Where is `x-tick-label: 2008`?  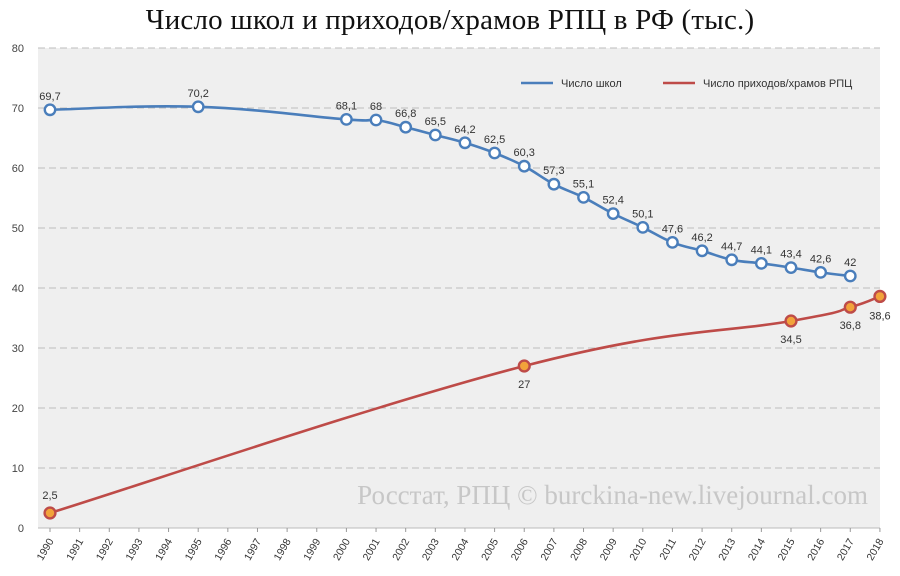
x-tick-label: 2008 is located at coordinates (579, 549).